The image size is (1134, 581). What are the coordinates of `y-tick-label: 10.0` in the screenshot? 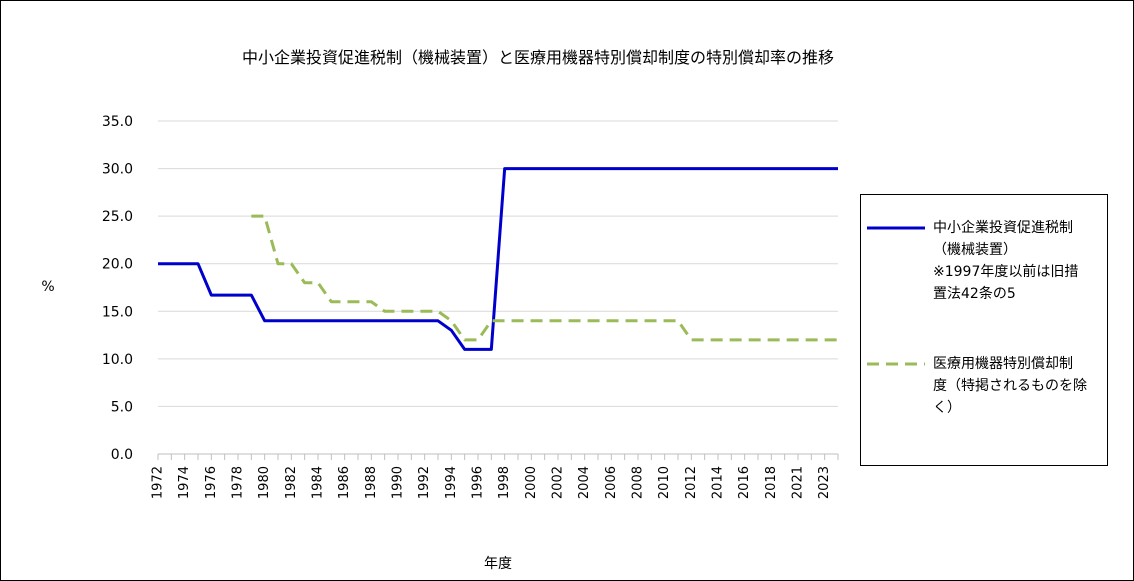 It's located at (117, 360).